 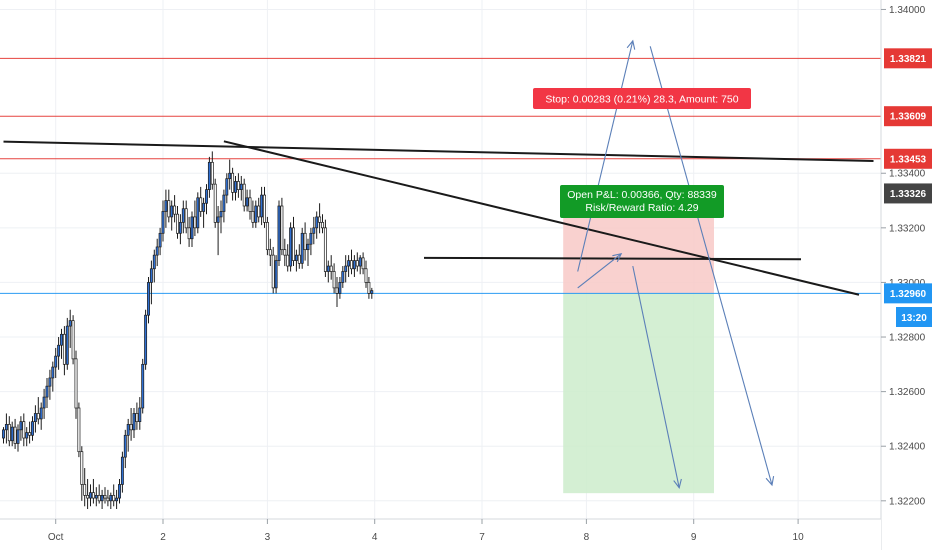 I want to click on price-tick-label: 1.33200, so click(x=907, y=228).